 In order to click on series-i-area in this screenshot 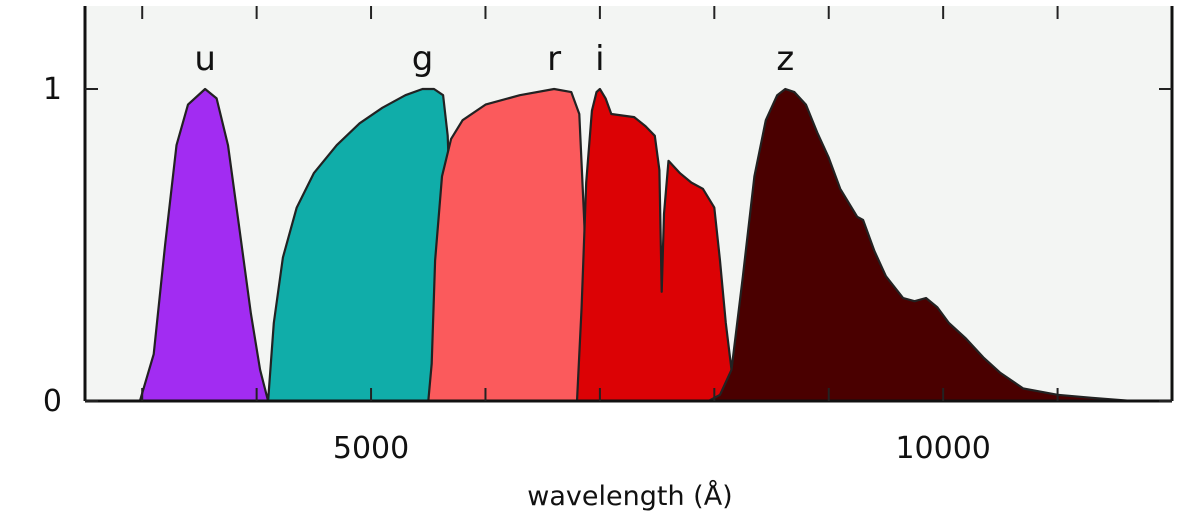, I will do `click(659, 245)`.